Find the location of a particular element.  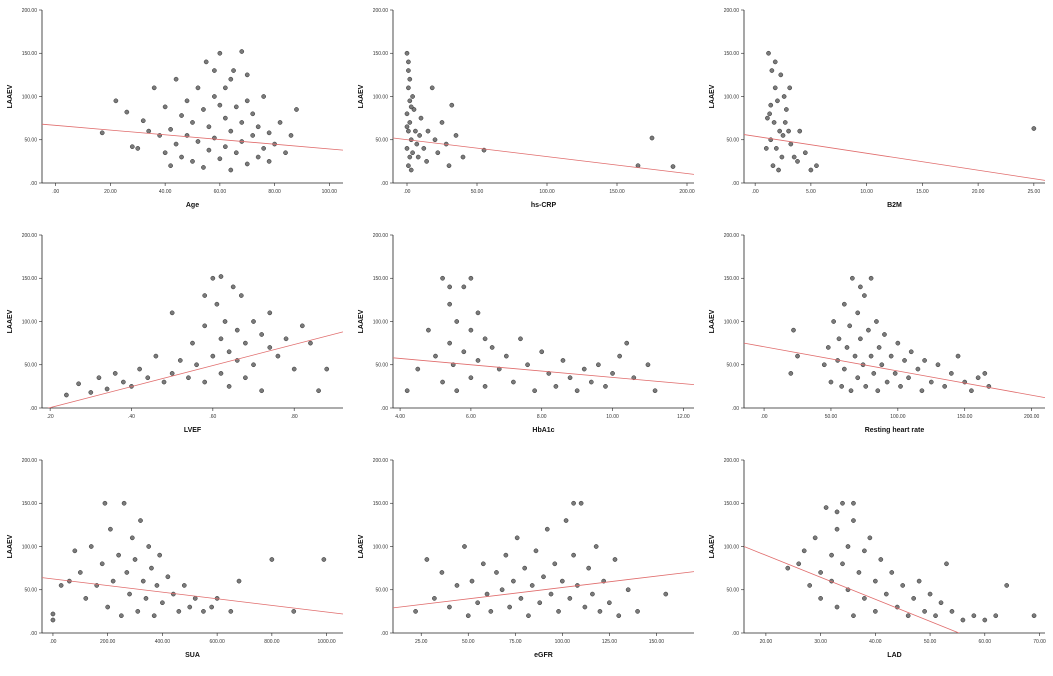

x-tick-label: 80.00 is located at coordinates (274, 192).